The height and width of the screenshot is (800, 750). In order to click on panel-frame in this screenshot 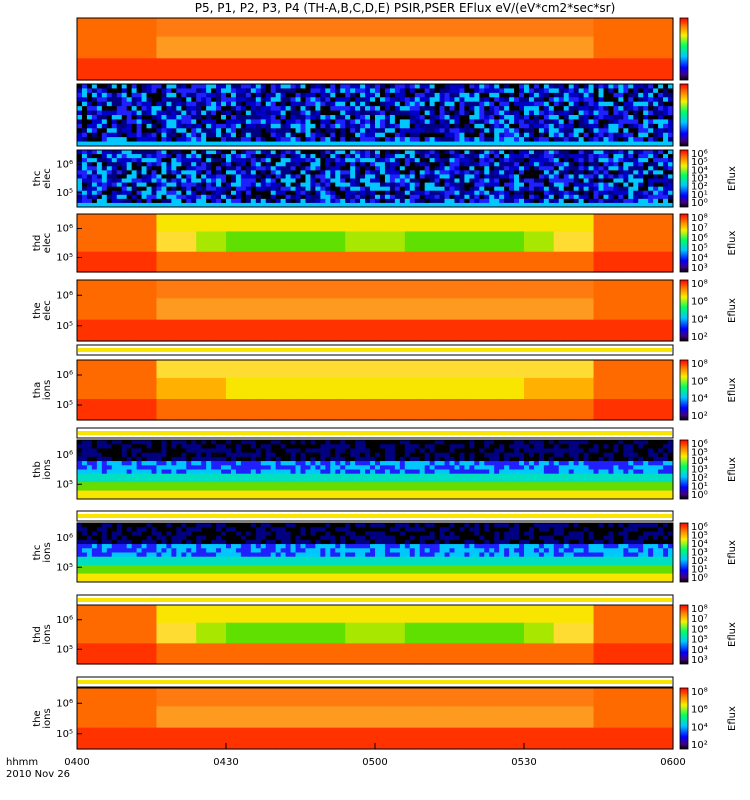, I will do `click(375, 390)`.